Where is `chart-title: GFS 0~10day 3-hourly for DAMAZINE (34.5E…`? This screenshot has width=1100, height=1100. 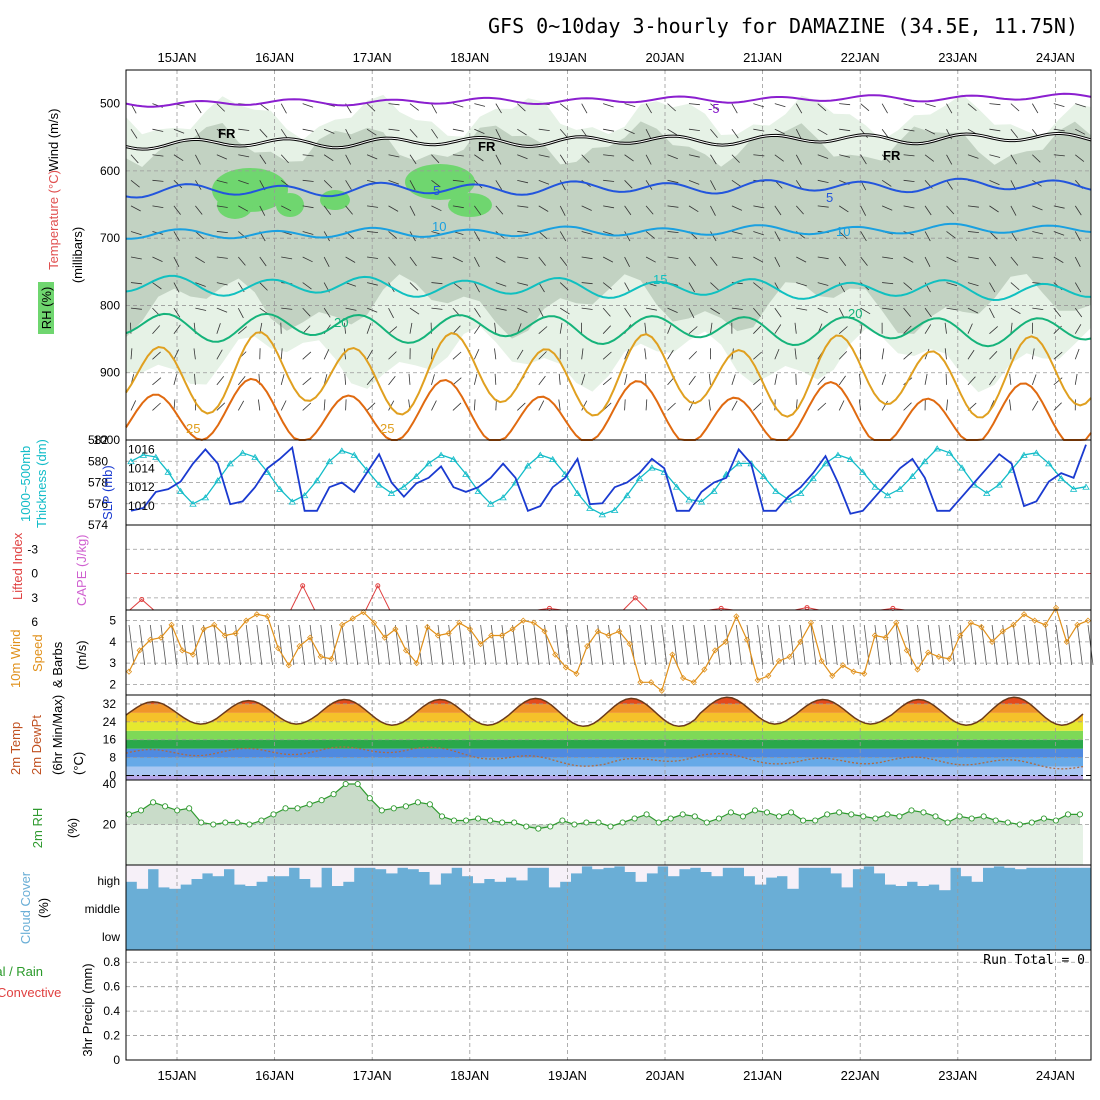 chart-title: GFS 0~10day 3-hourly for DAMAZINE (34.5E… is located at coordinates (783, 26).